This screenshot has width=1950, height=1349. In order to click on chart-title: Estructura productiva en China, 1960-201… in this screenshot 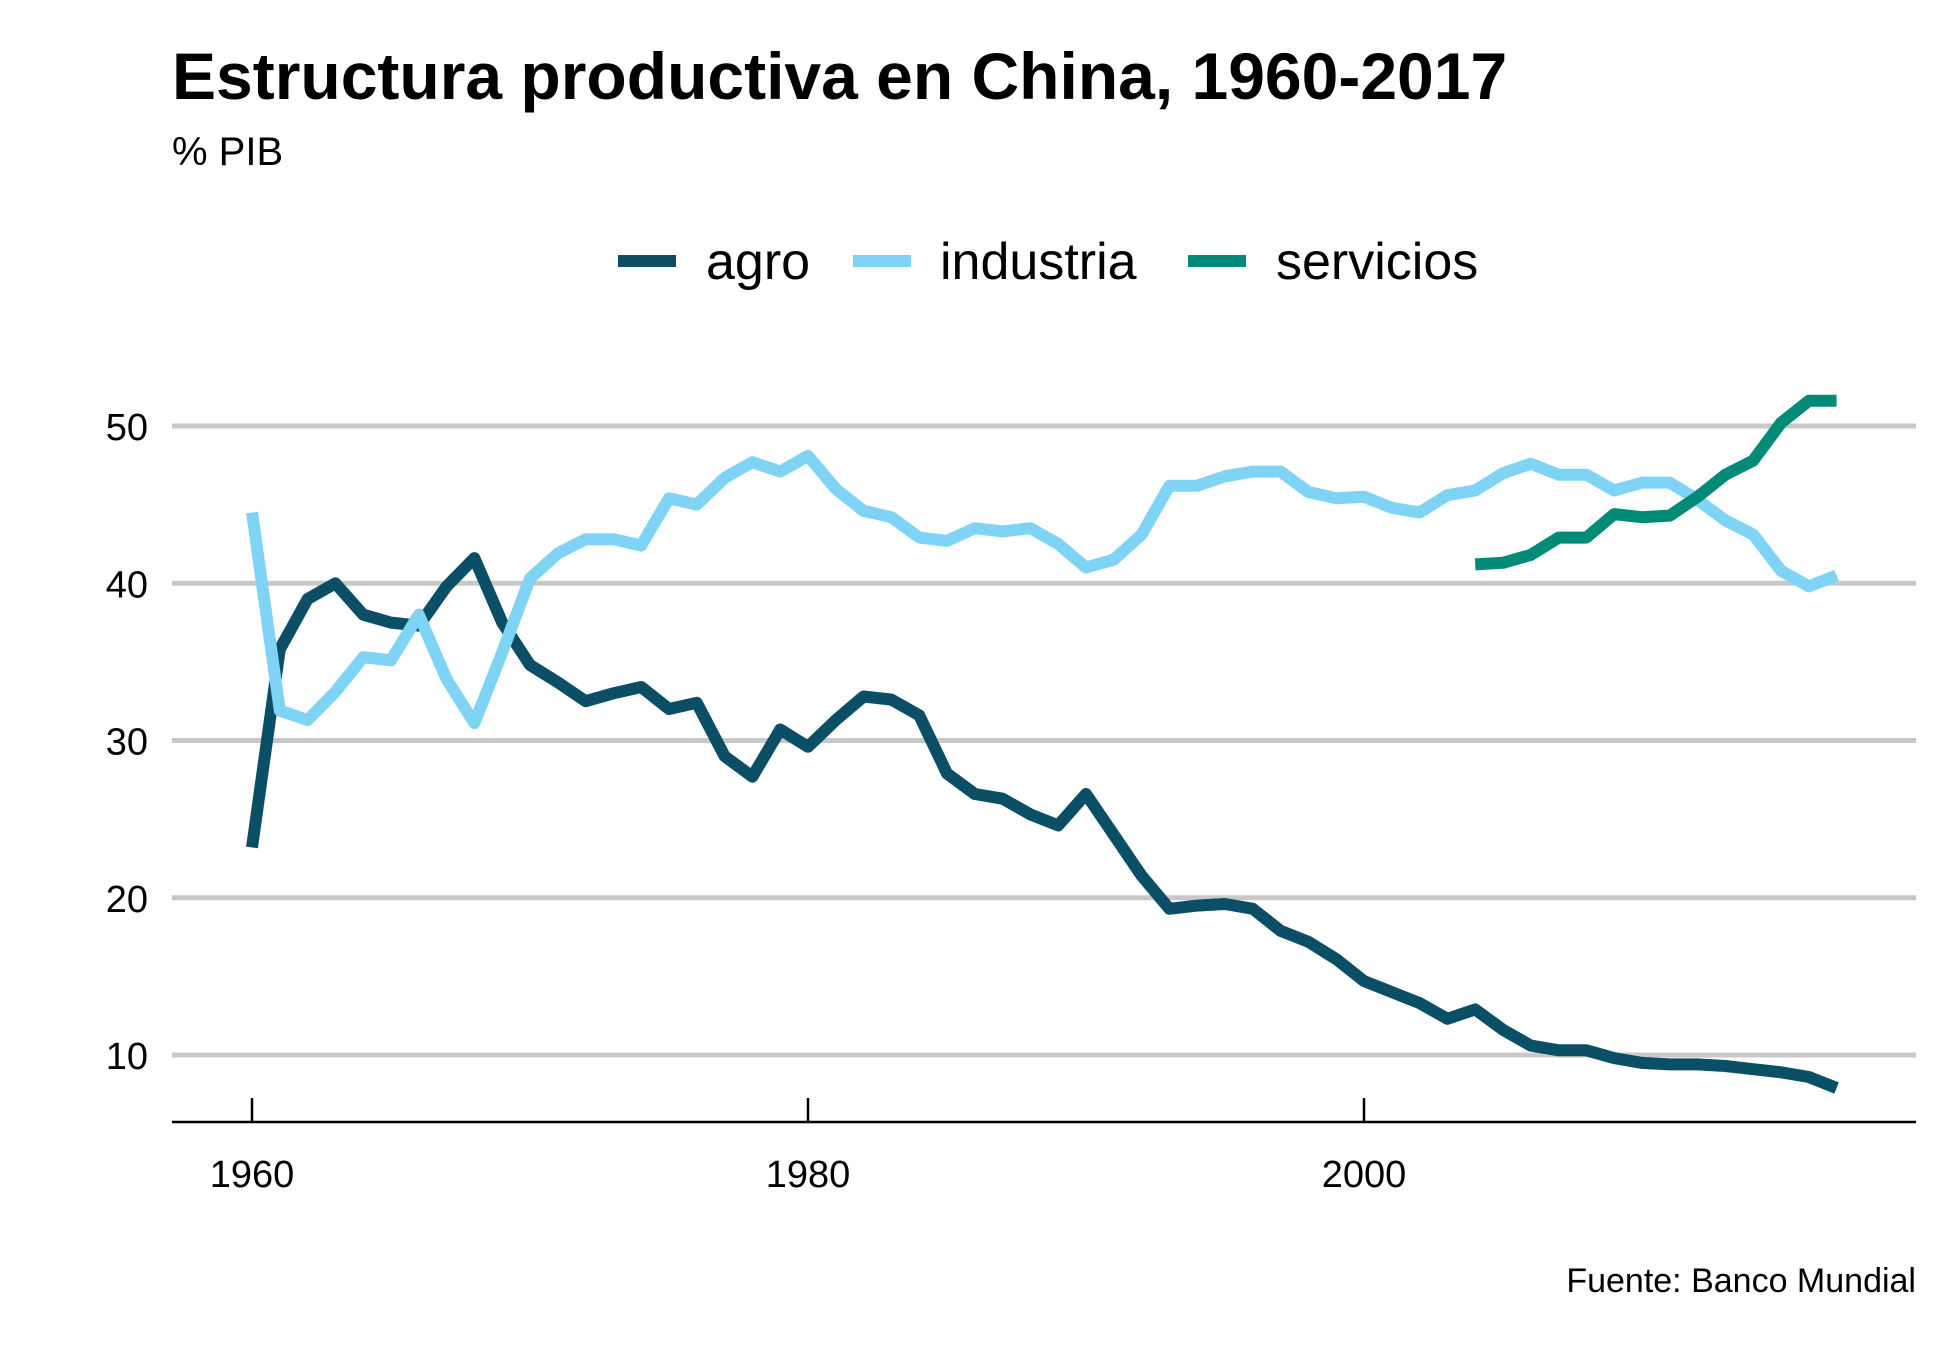, I will do `click(840, 76)`.